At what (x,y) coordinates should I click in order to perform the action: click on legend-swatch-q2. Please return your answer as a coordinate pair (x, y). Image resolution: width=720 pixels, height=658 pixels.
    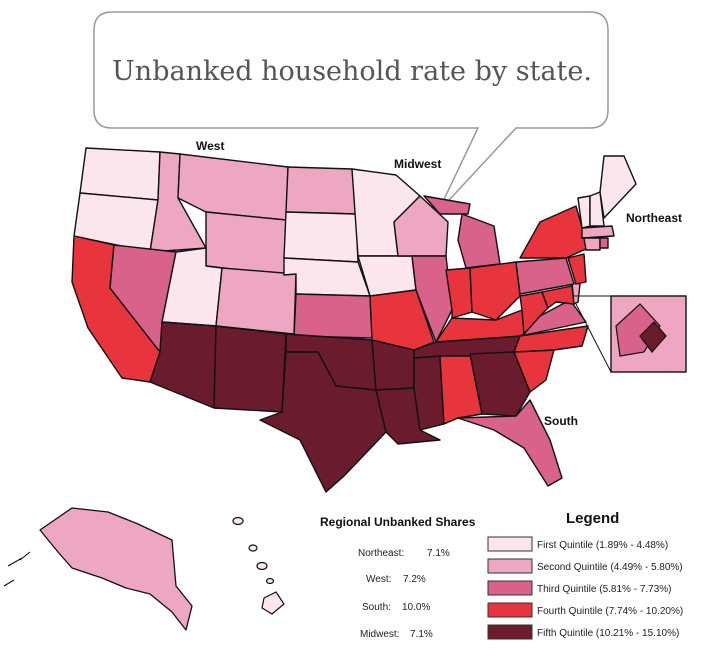
    Looking at the image, I should click on (510, 566).